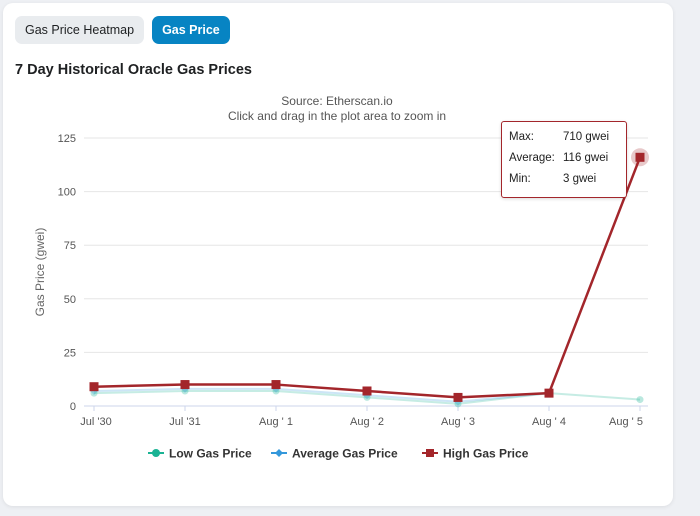 This screenshot has height=516, width=700. Describe the element at coordinates (67, 139) in the screenshot. I see `y-tick-label: 125` at that location.